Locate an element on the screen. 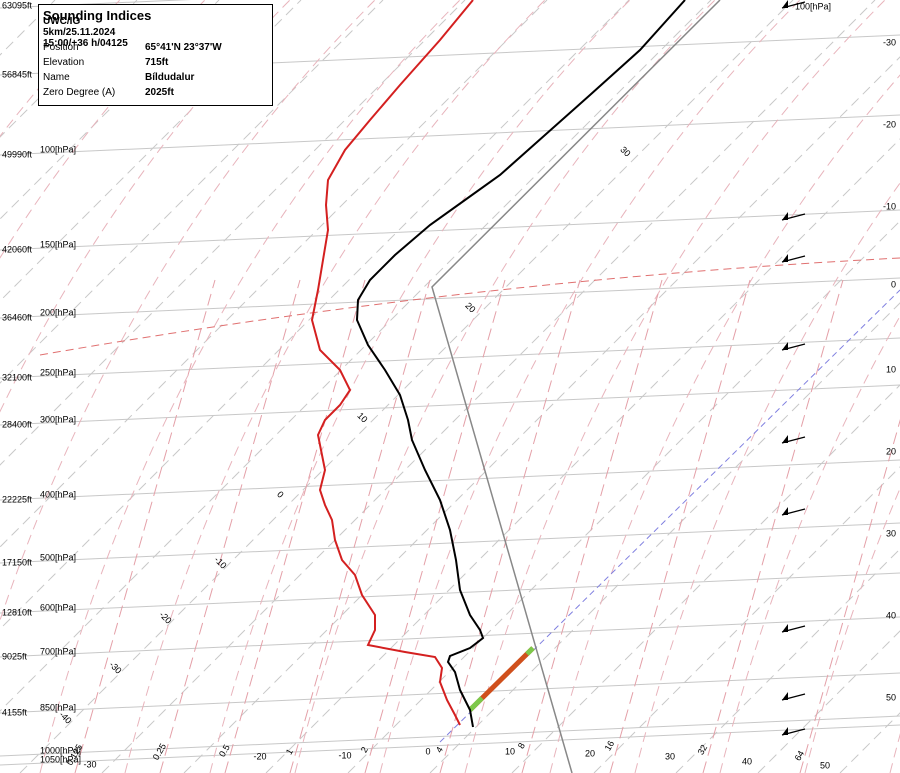  info-row: Zero Degree (A) 2025ft is located at coordinates (155, 92).